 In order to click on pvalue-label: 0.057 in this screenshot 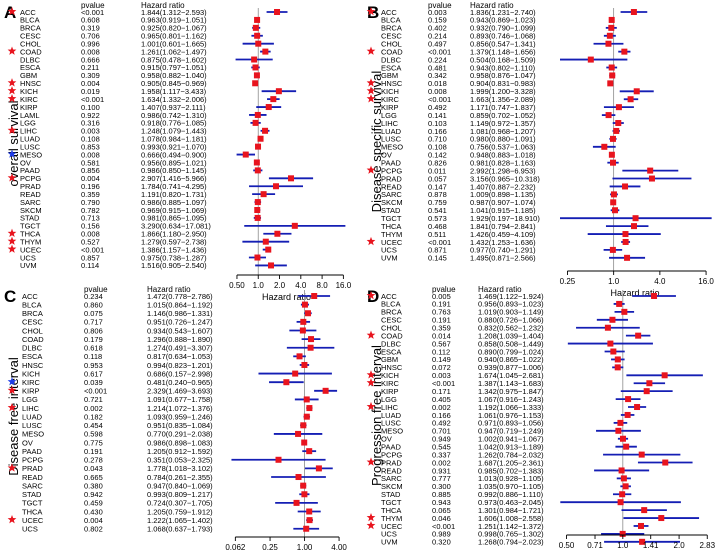, I will do `click(437, 178)`.